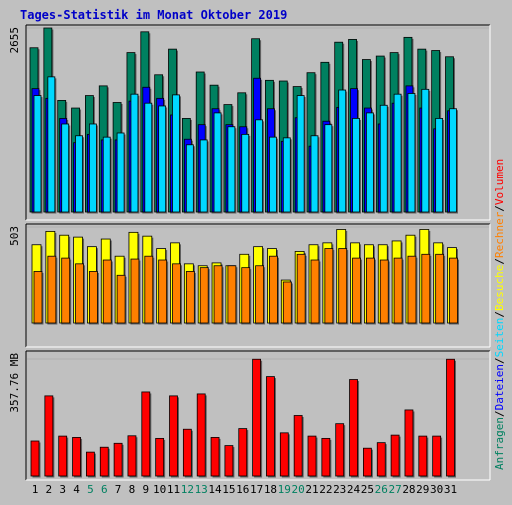 The height and width of the screenshot is (505, 512). Describe the element at coordinates (132, 489) in the screenshot. I see `day-label-8: 8` at that location.